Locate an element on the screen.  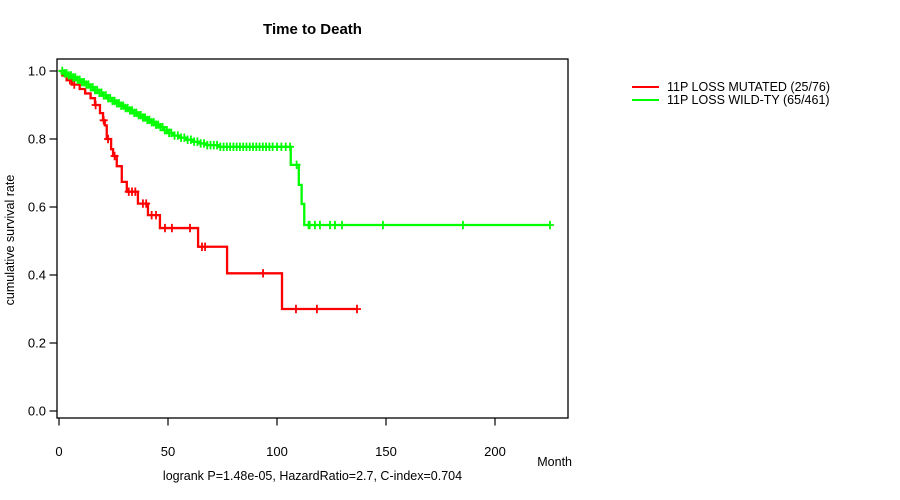
legend-label-mutated: 11P LOSS MUTATED (25/76) is located at coordinates (749, 86).